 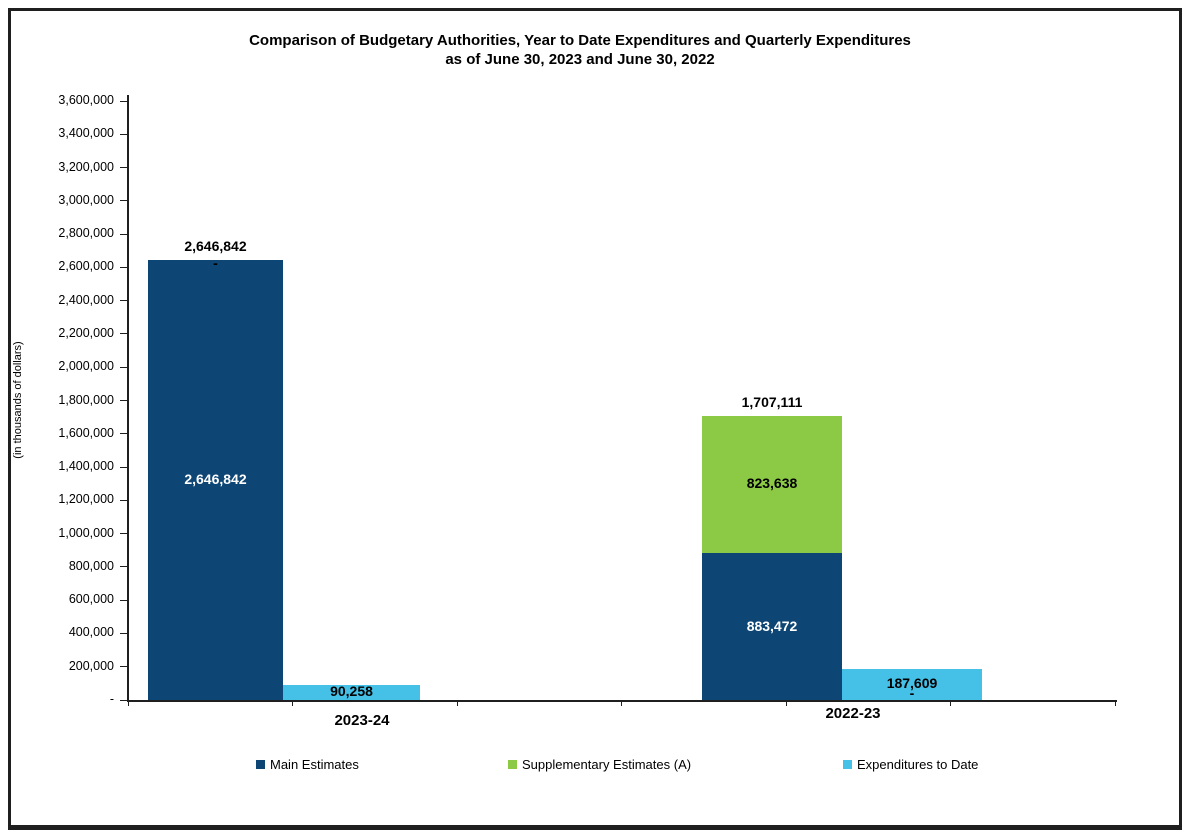 I want to click on expenditures-to-date-label: 90,258, so click(x=351, y=691).